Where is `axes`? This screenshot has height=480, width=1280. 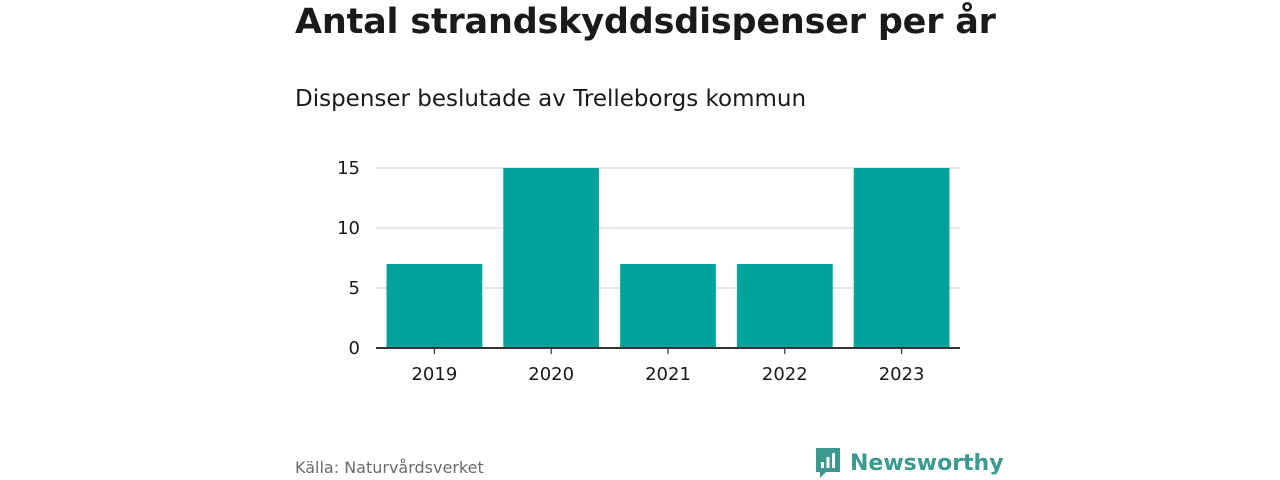
axes is located at coordinates (668, 350).